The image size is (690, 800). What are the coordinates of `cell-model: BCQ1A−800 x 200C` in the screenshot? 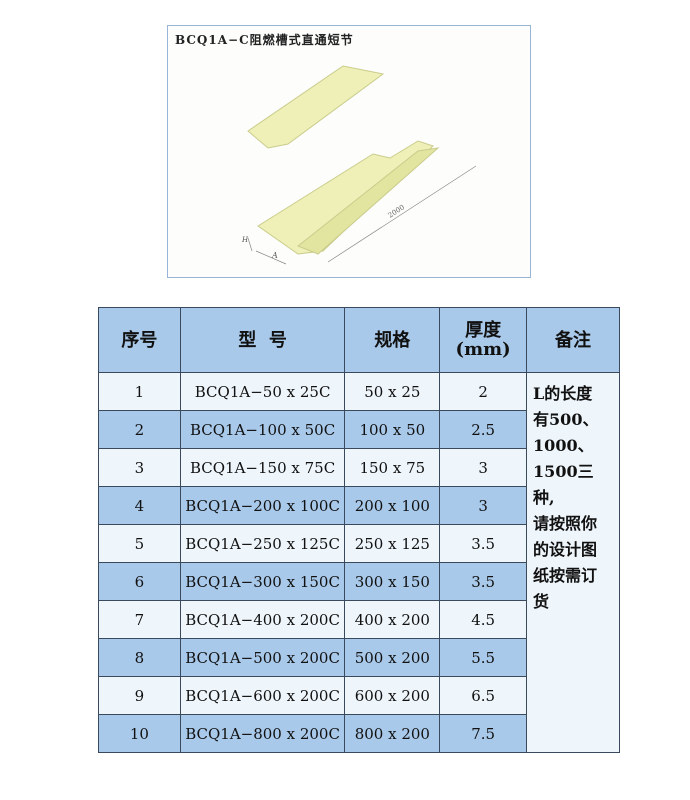 It's located at (262, 733).